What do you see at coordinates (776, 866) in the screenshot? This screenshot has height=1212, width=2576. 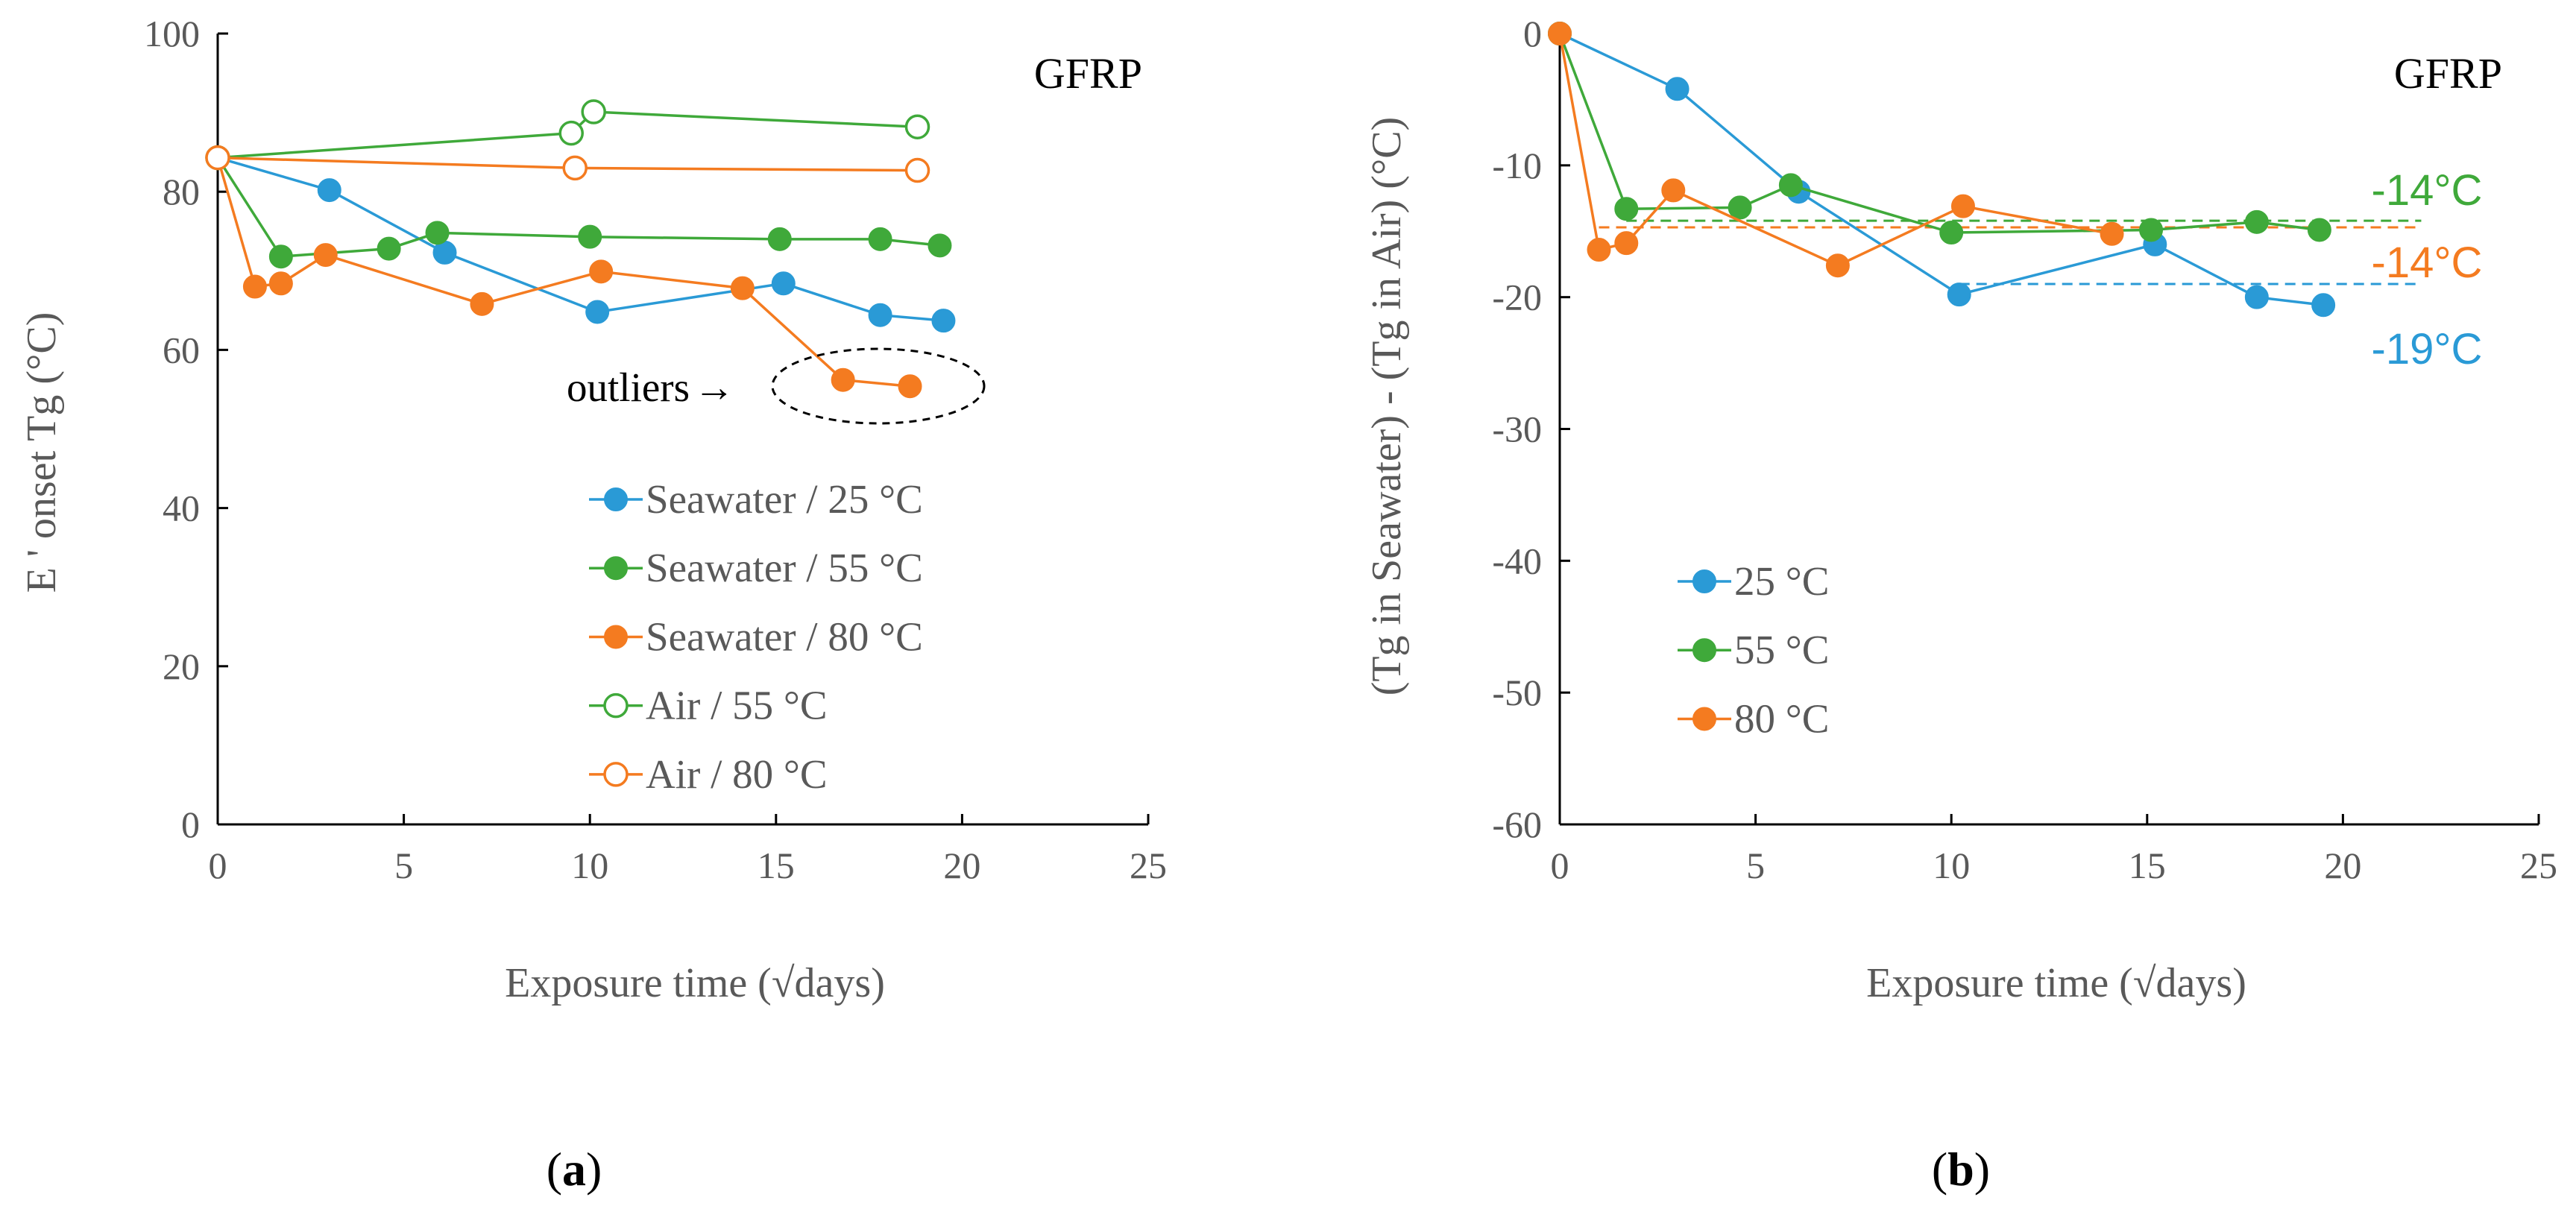 I see `panel-a-x-tick-label: 15` at bounding box center [776, 866].